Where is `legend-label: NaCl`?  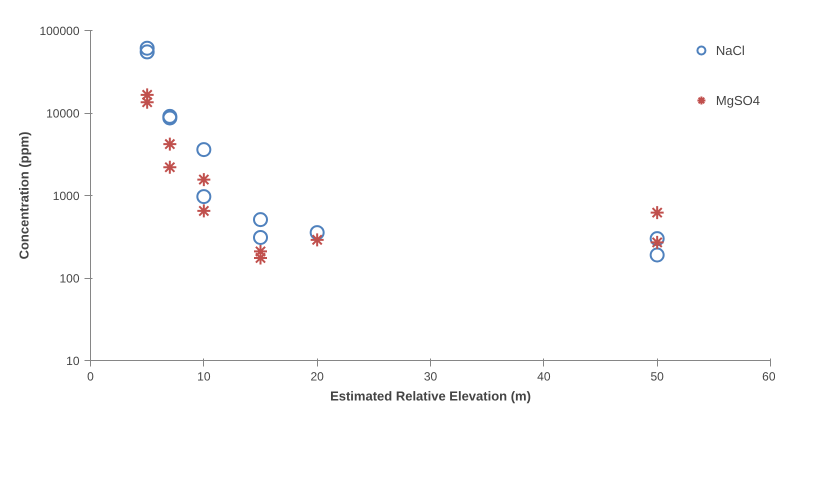 legend-label: NaCl is located at coordinates (730, 50).